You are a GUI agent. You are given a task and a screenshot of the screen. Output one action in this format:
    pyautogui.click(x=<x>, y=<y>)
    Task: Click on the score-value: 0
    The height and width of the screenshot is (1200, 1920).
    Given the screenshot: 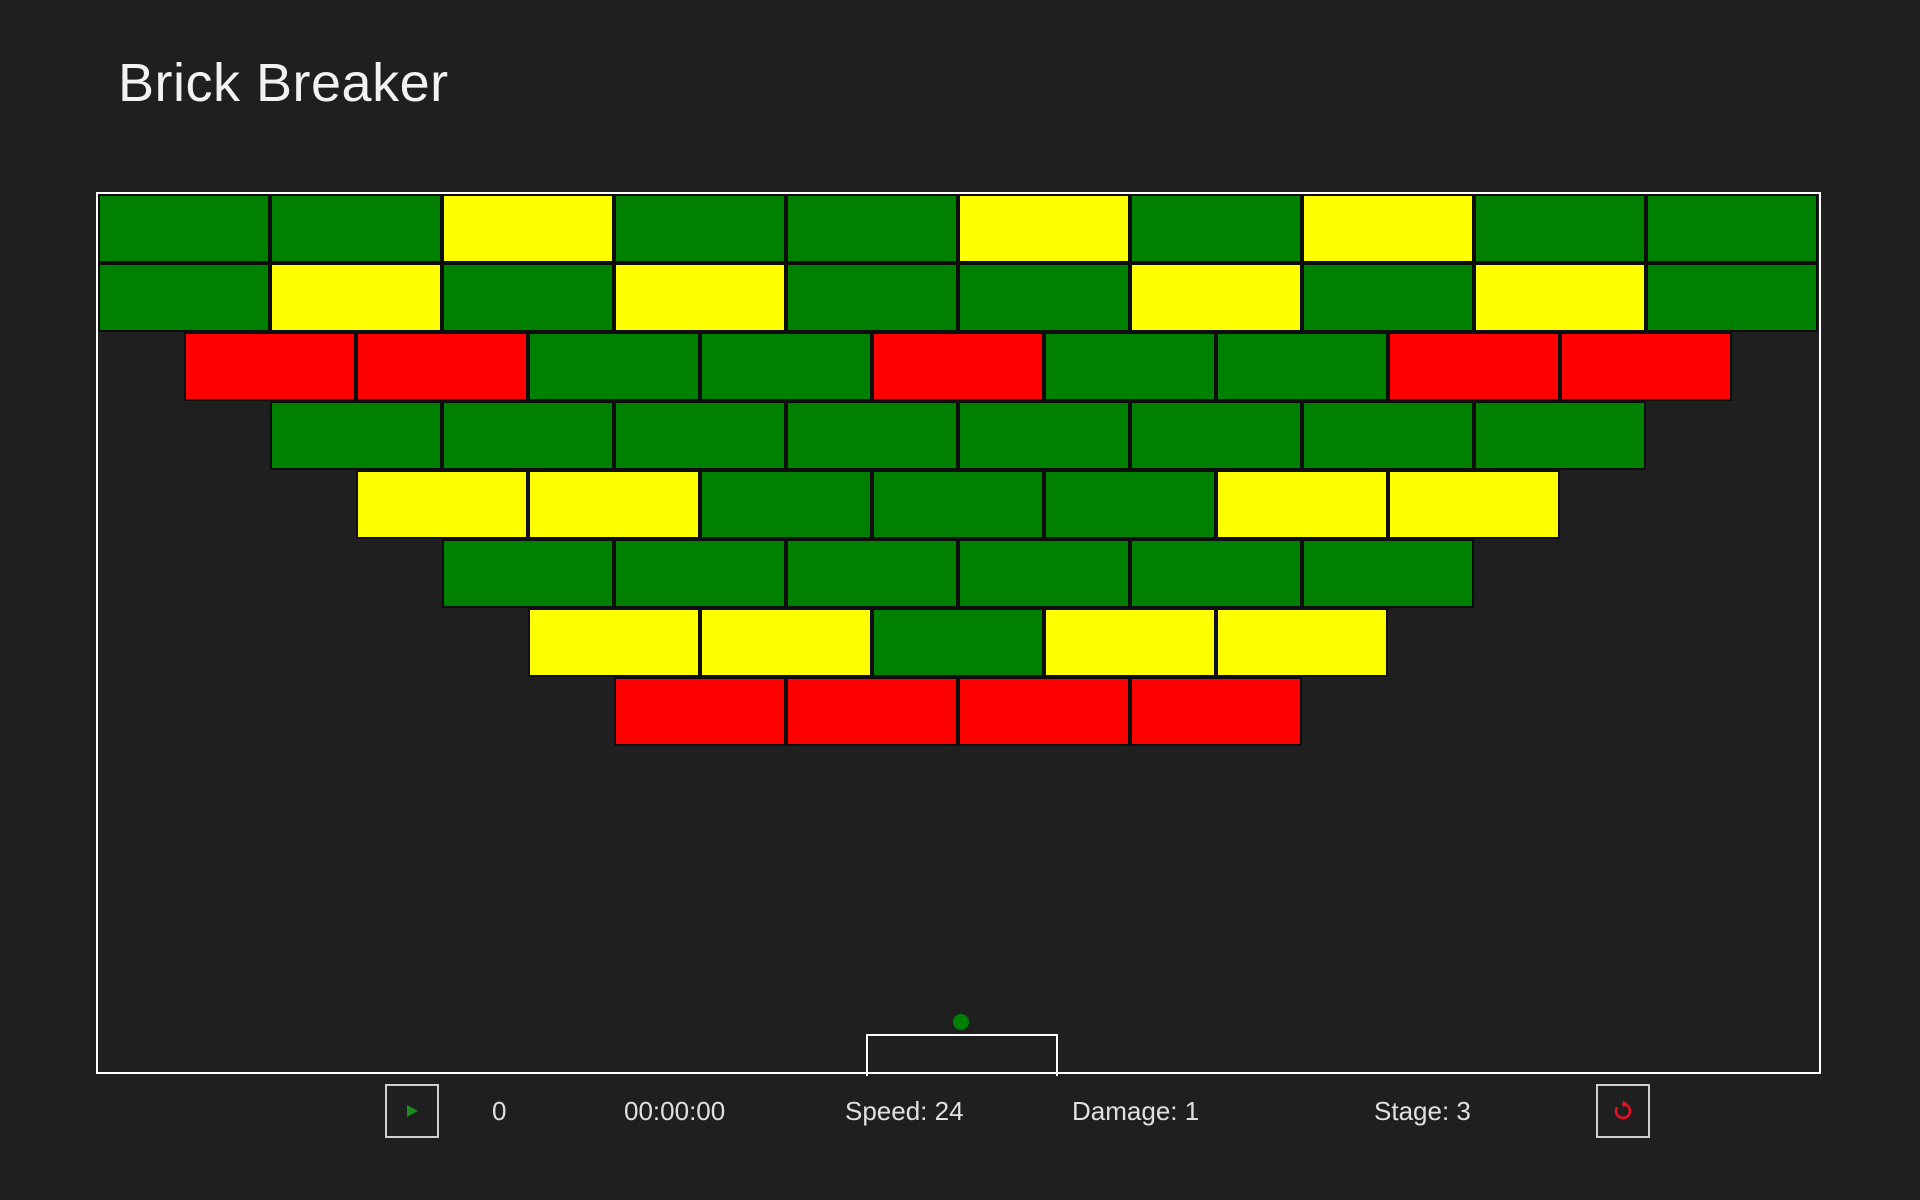 What is the action you would take?
    pyautogui.click(x=499, y=1111)
    